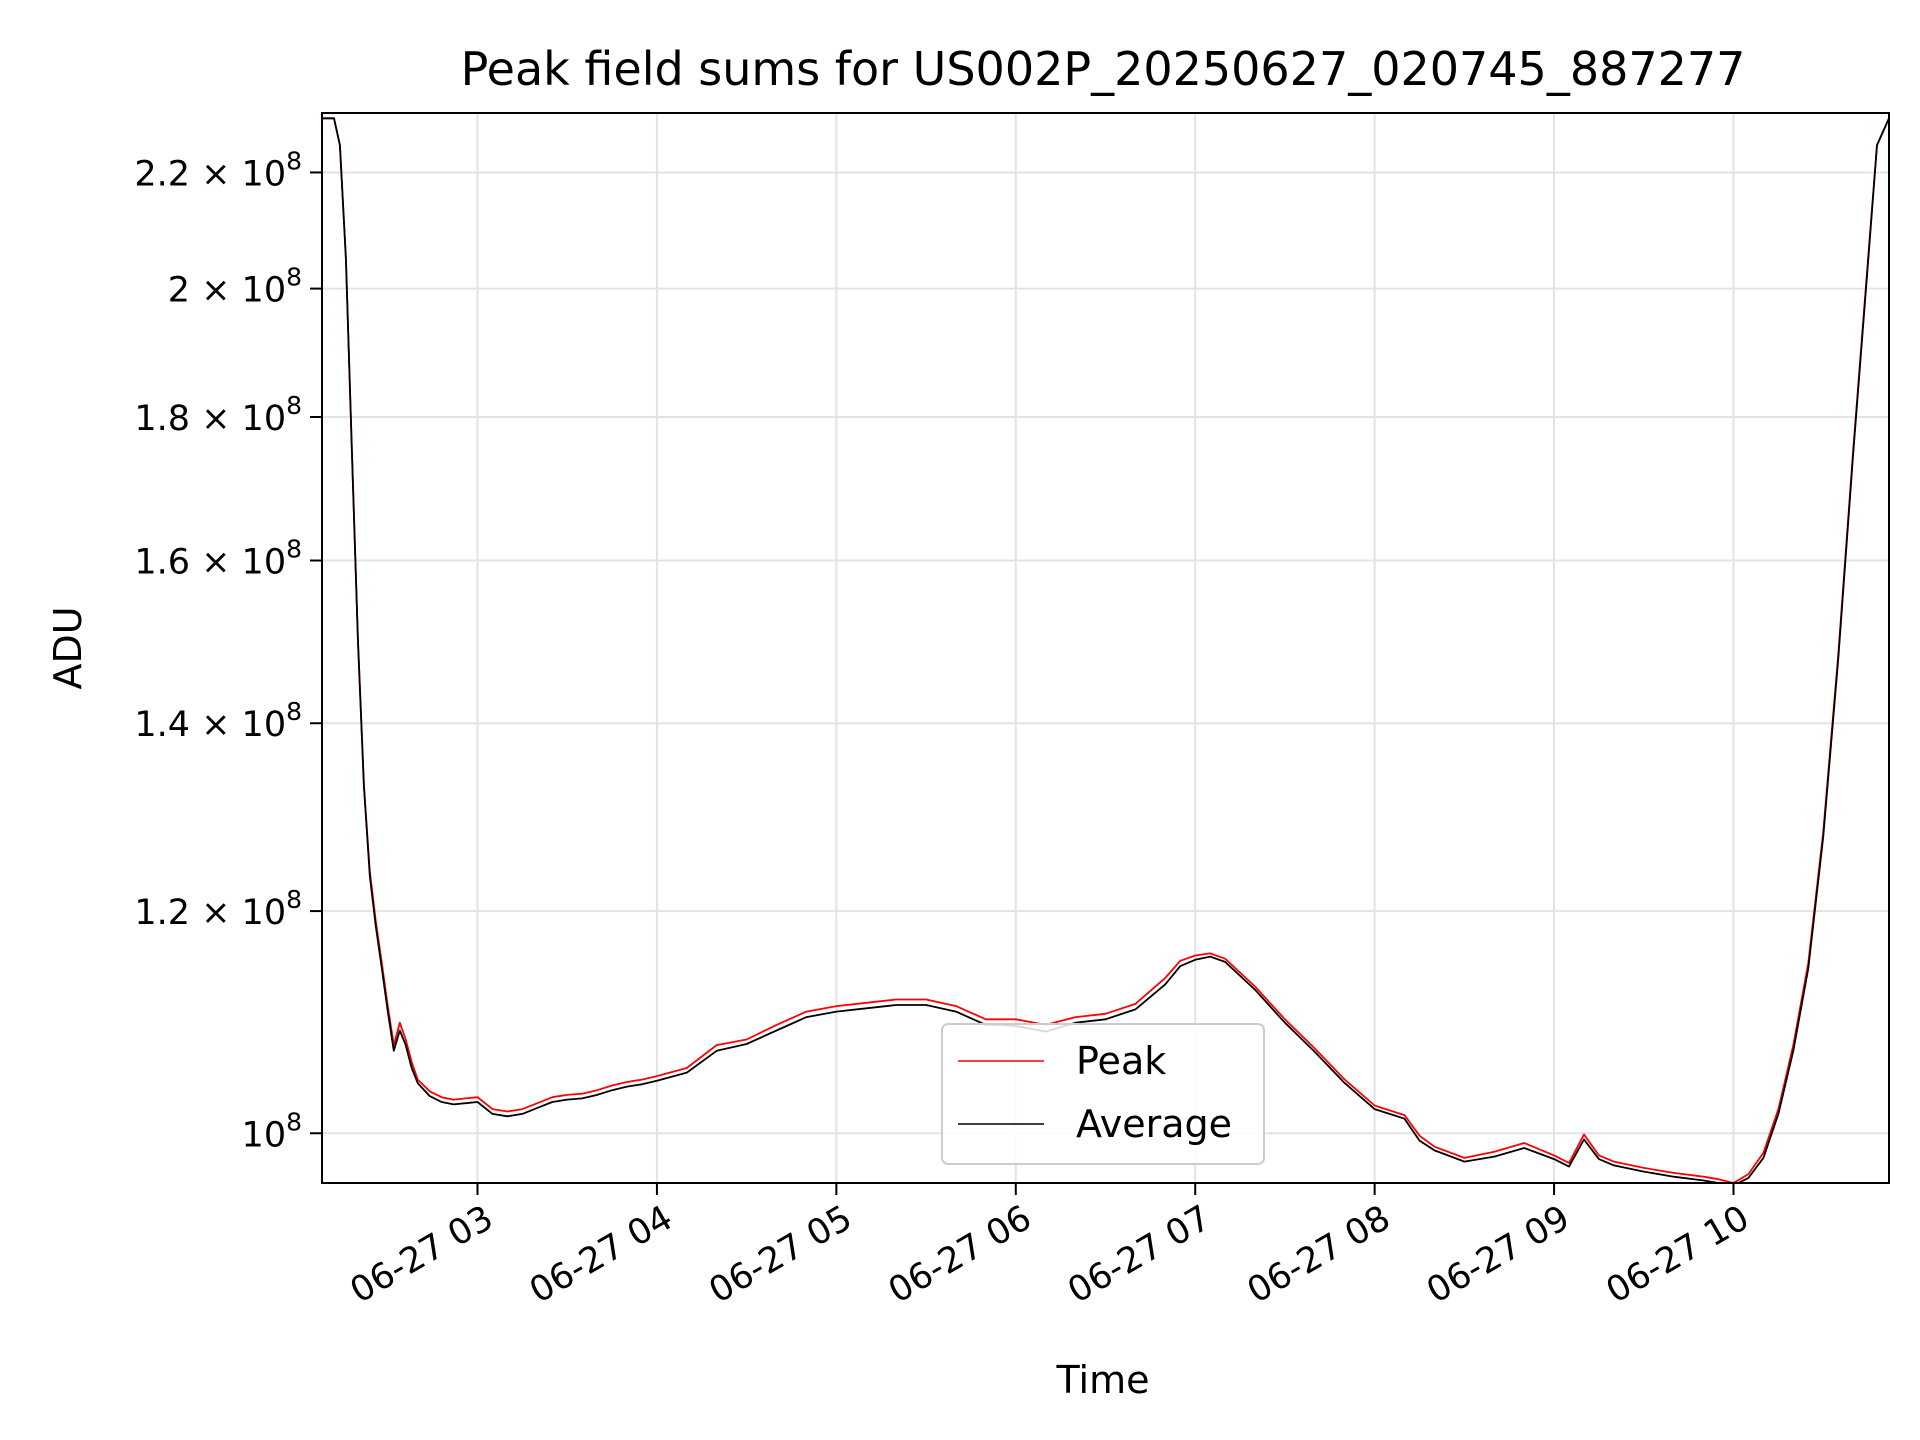  I want to click on y-tick-label: 1.4 × 108, so click(218, 721).